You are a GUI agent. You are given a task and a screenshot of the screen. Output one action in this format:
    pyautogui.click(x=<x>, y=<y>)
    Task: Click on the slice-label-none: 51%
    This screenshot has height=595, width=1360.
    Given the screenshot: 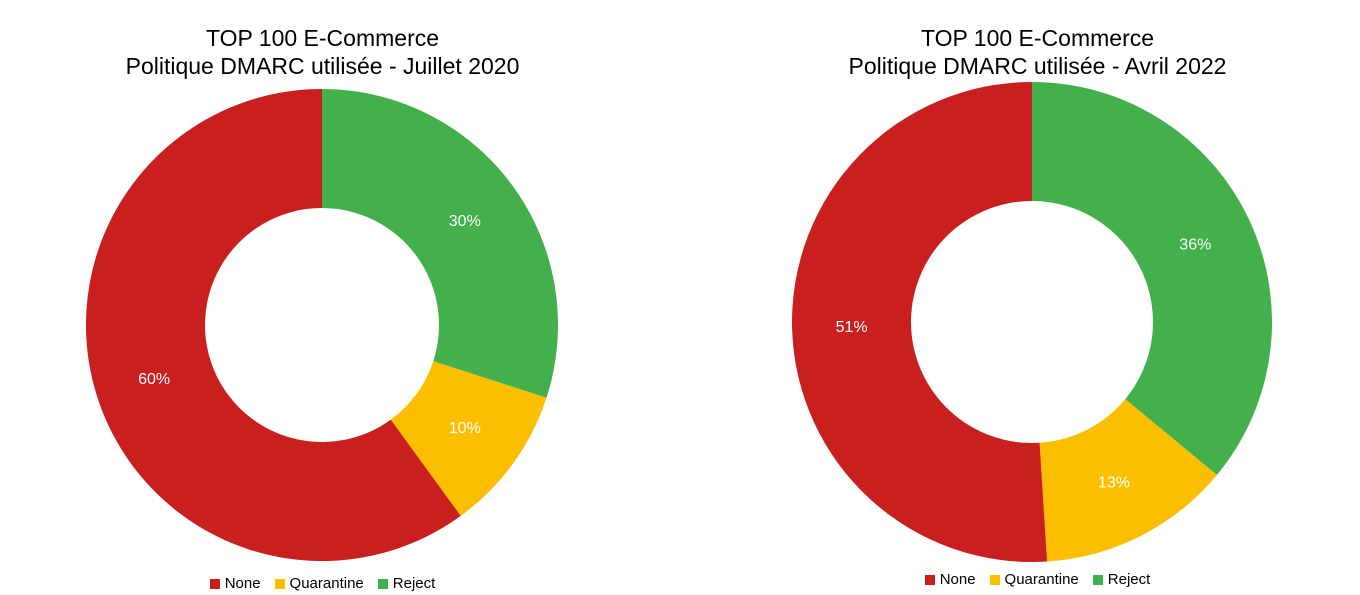 What is the action you would take?
    pyautogui.click(x=852, y=327)
    